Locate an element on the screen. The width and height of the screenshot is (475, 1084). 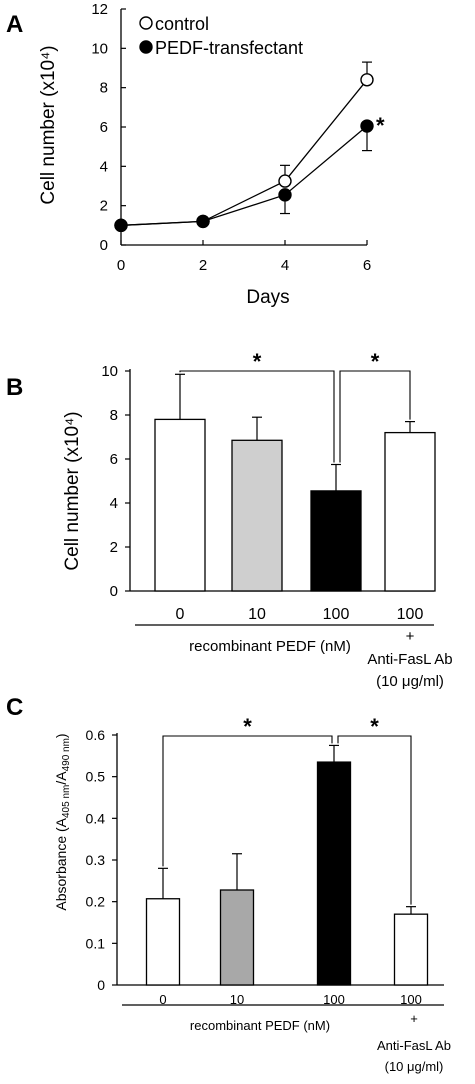
panel-b-antibody-dose: (10 μg/ml) is located at coordinates (410, 681).